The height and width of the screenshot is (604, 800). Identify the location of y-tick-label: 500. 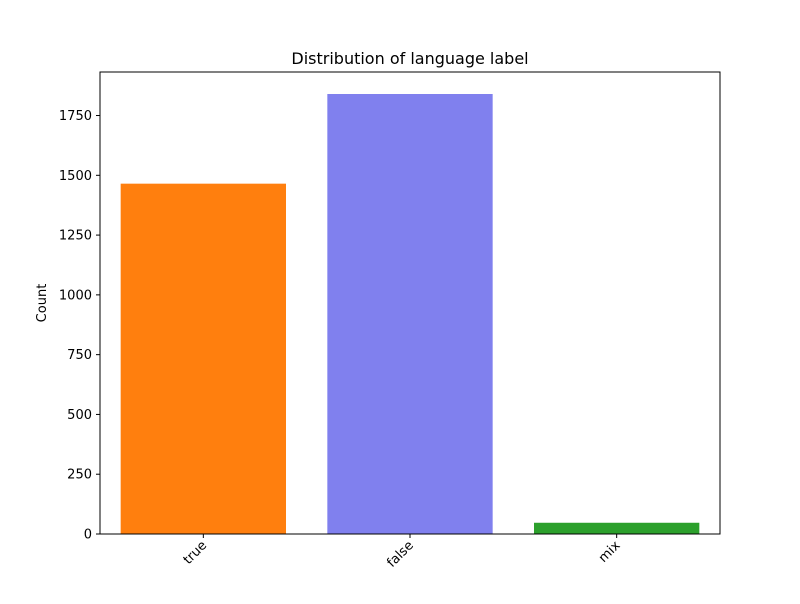
(79, 415).